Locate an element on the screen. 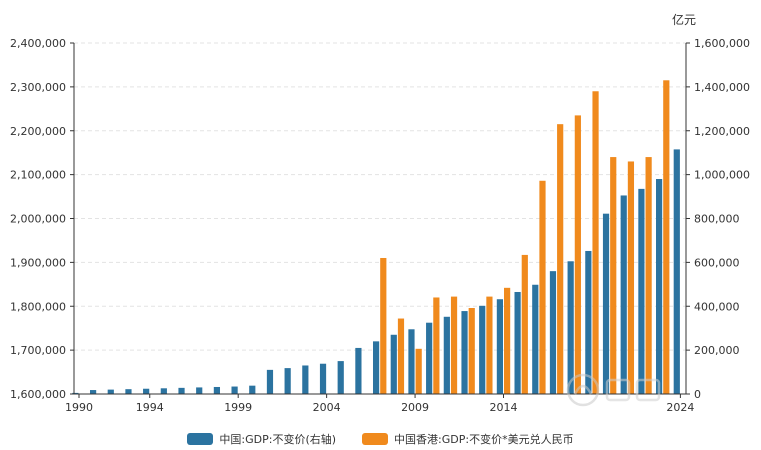 This screenshot has width=761, height=450. right-axis-tick-label: 1,400,000 is located at coordinates (722, 87).